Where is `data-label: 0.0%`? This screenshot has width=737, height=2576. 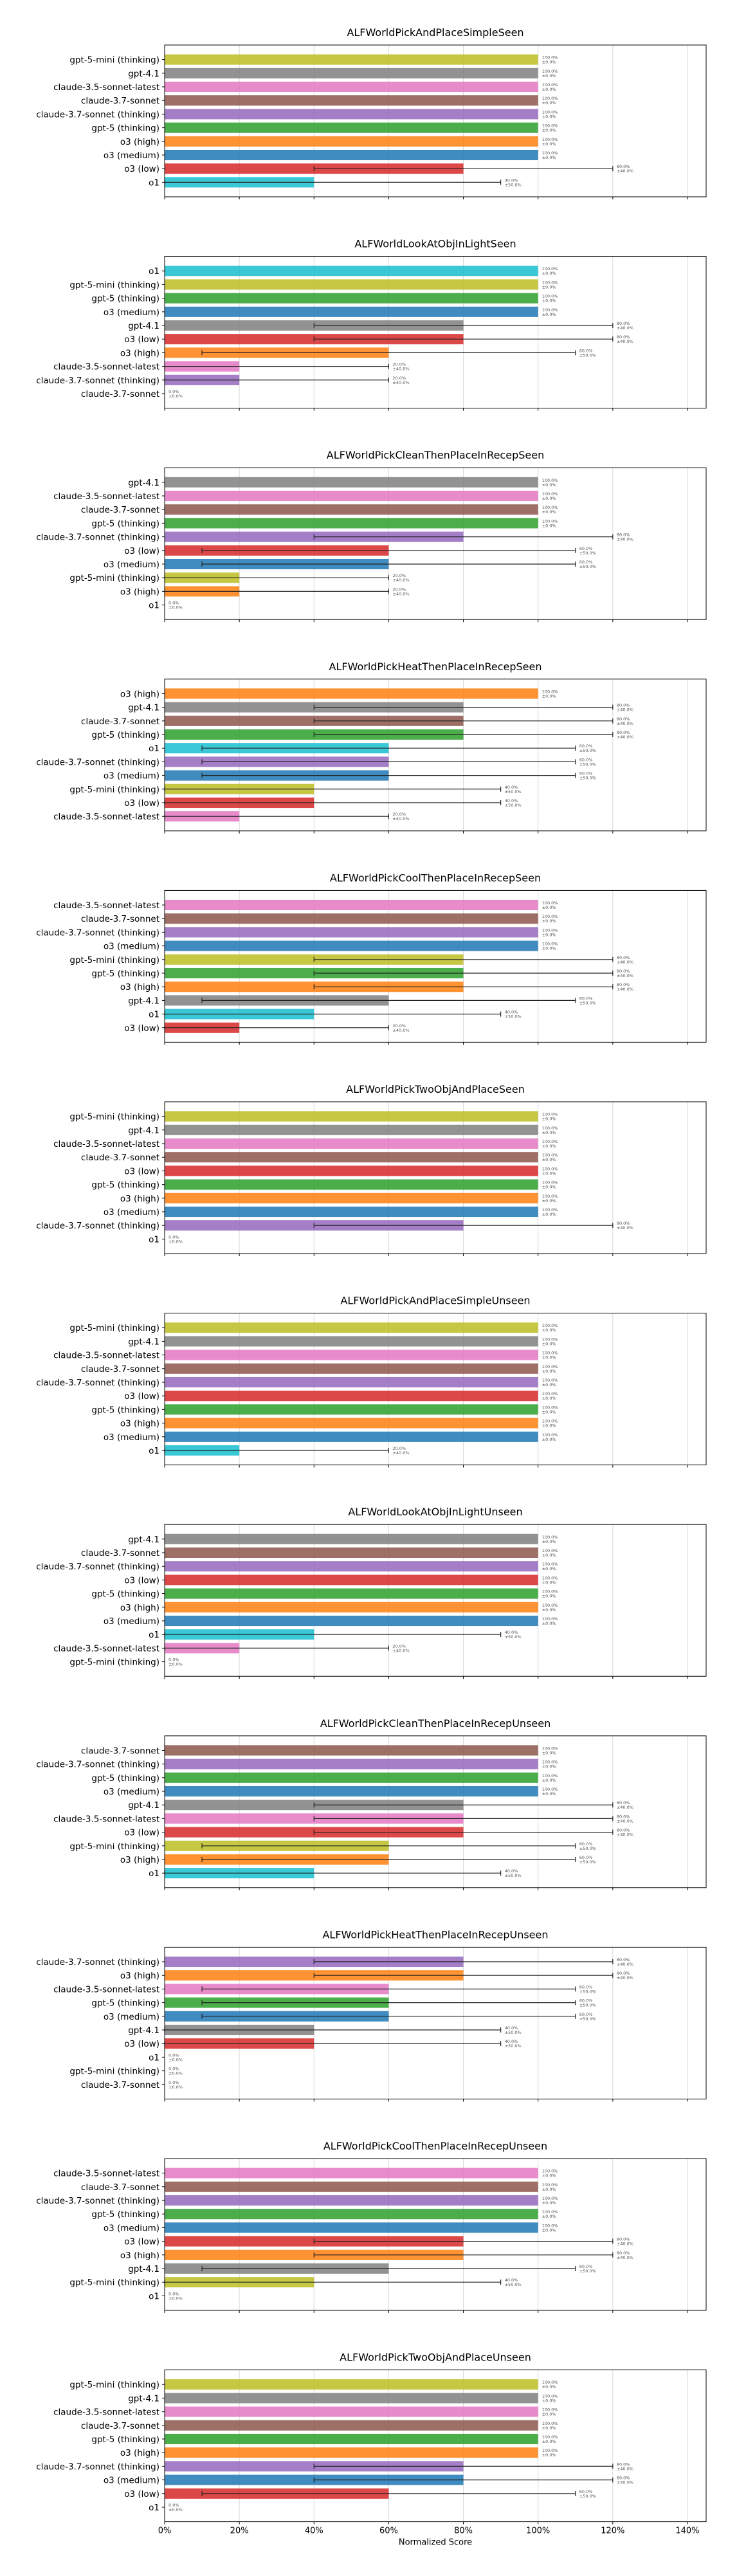
data-label: 0.0% is located at coordinates (173, 2082).